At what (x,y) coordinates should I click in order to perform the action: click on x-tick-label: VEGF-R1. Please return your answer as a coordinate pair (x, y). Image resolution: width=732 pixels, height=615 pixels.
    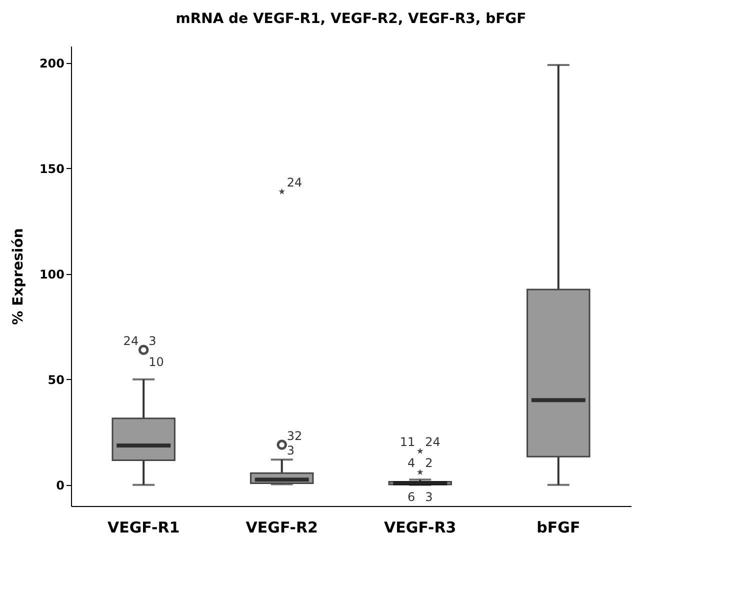
    Looking at the image, I should click on (144, 527).